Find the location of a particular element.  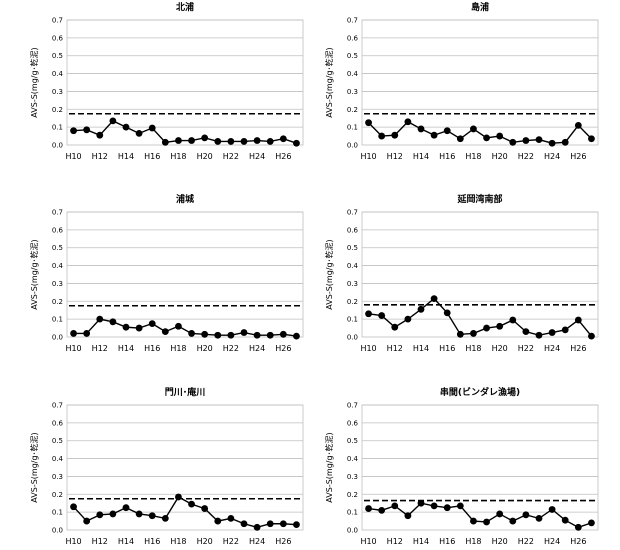

chart-title: 門川･庵川 is located at coordinates (185, 392).